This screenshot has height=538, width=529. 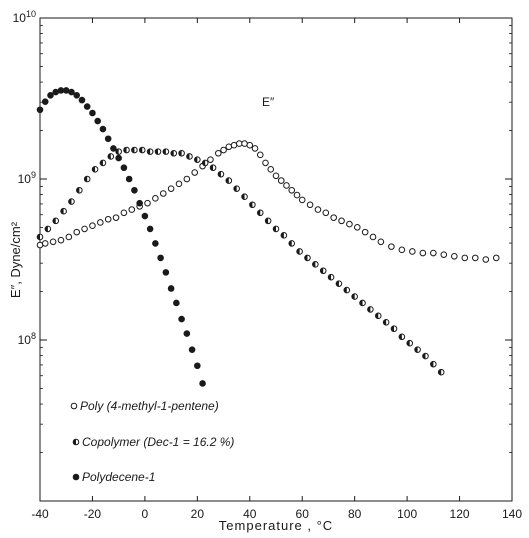 I want to click on x-tick-label: 120, so click(x=460, y=514).